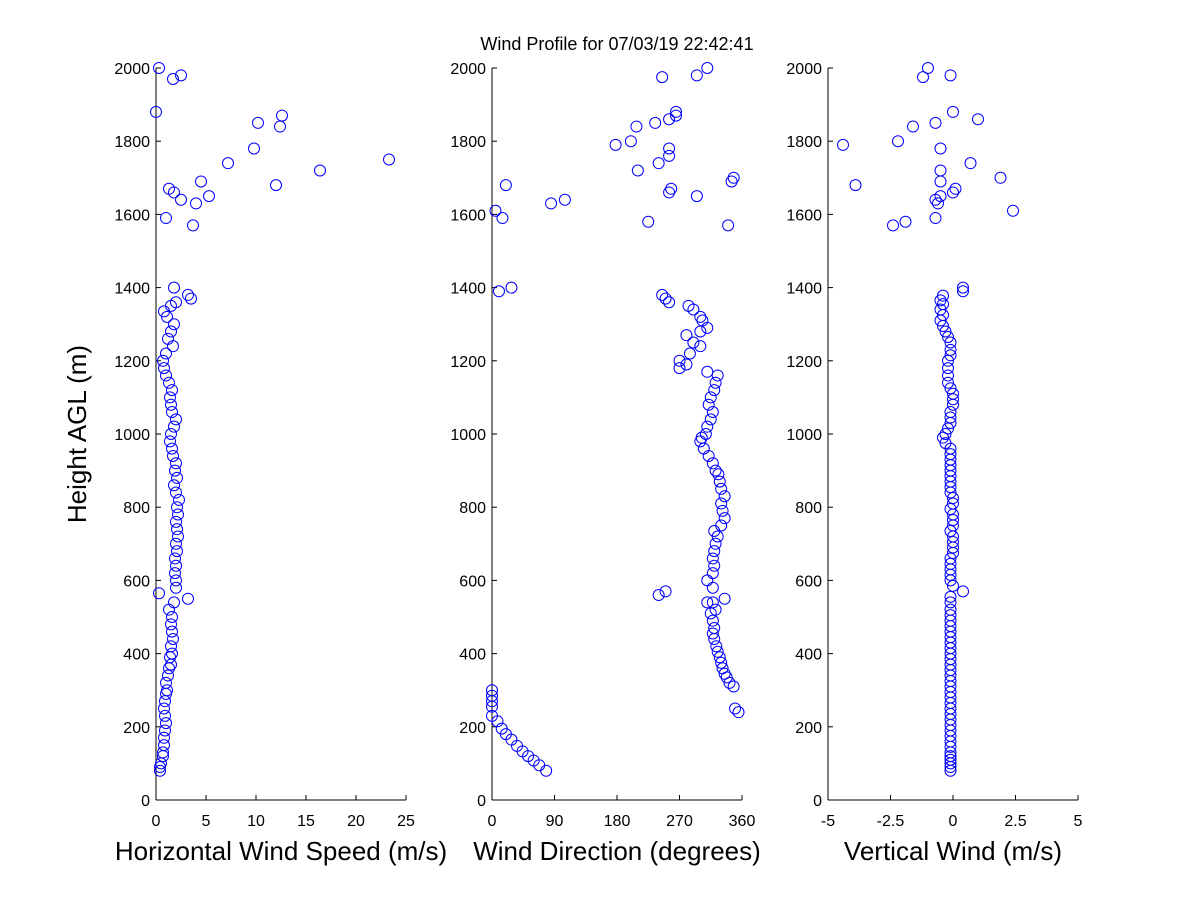 This screenshot has width=1200, height=900. I want to click on x-tick-label: 20, so click(356, 821).